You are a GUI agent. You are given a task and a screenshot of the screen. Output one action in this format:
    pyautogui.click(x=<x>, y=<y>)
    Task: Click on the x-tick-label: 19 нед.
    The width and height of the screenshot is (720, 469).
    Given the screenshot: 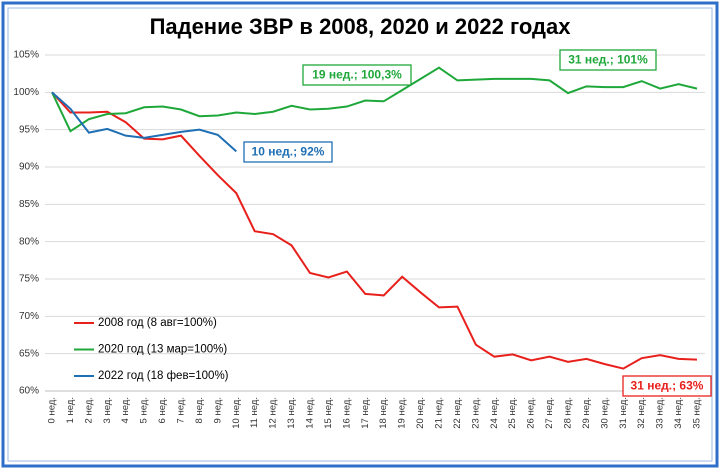 What is the action you would take?
    pyautogui.click(x=402, y=413)
    